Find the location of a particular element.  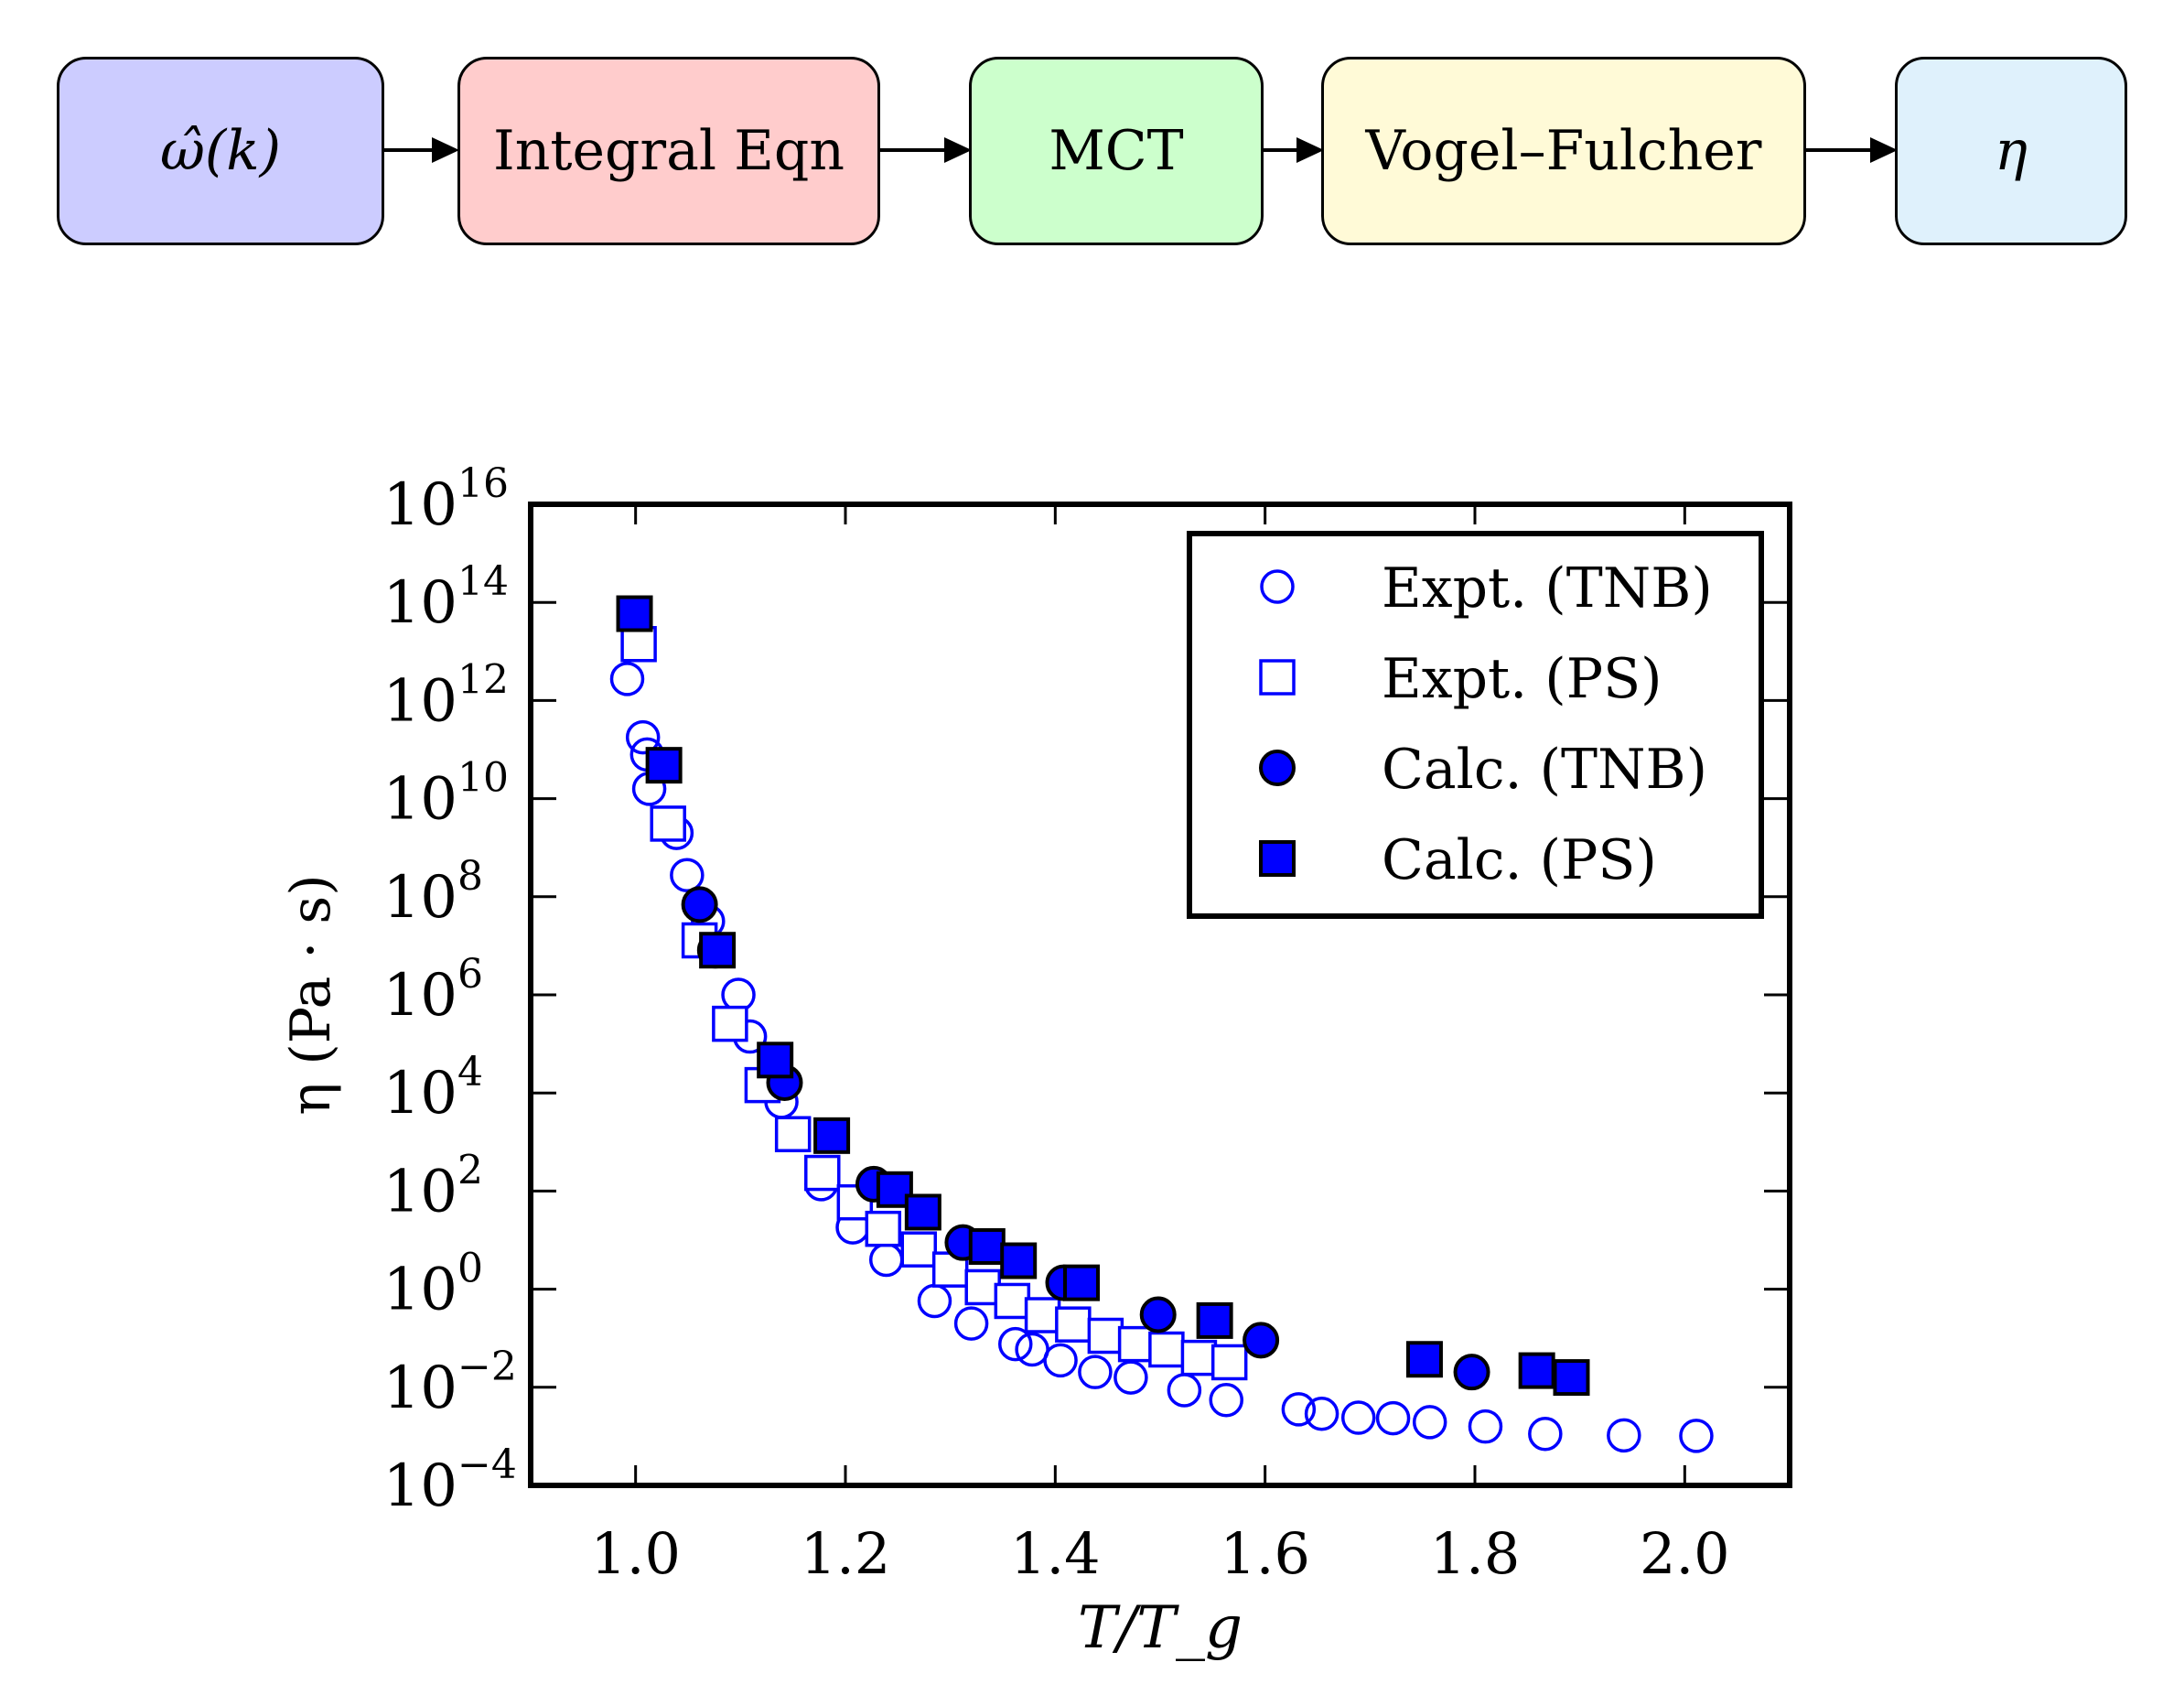

node-eta: η is located at coordinates (2011, 151).